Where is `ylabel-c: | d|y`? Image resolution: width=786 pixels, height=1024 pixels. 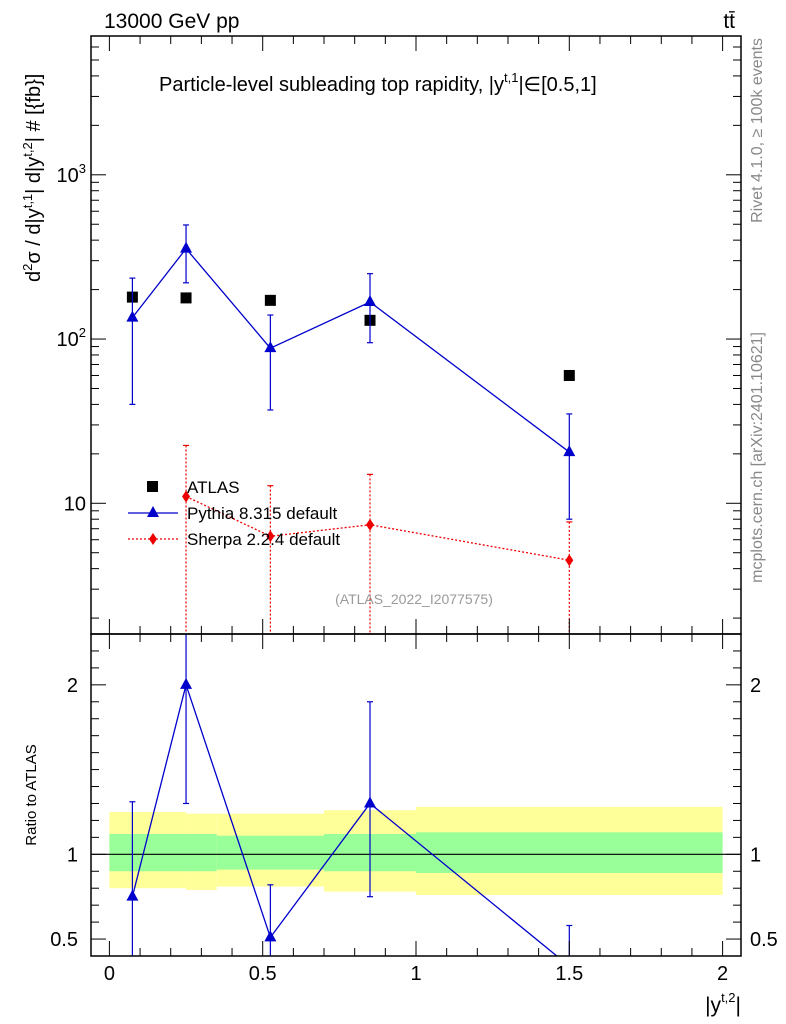
ylabel-c: | d|y is located at coordinates (34, 175).